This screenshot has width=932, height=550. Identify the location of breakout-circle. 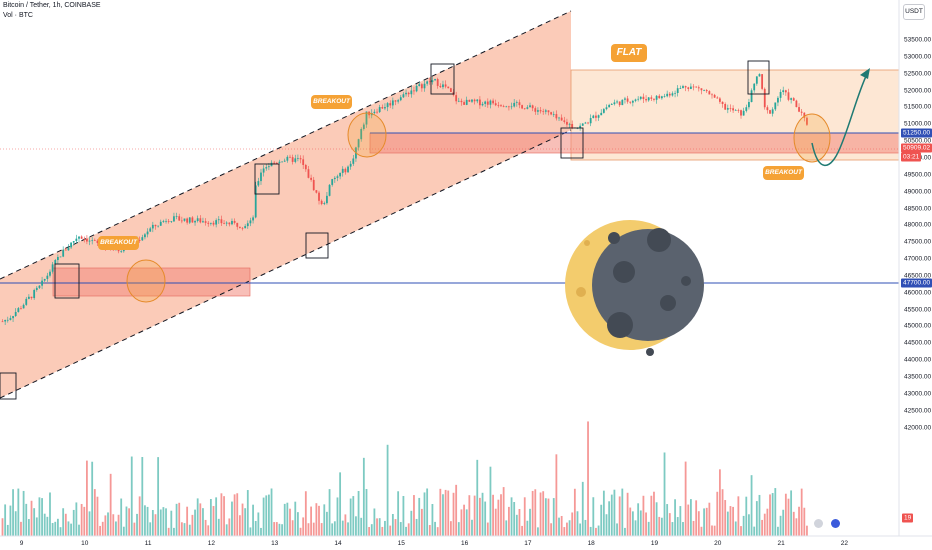
(146, 281).